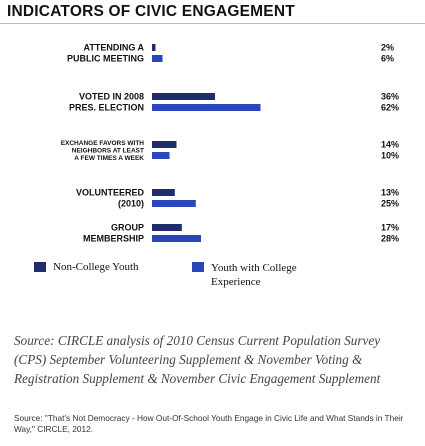 The width and height of the screenshot is (425, 446). I want to click on legend-swatch-non-college, so click(40, 267).